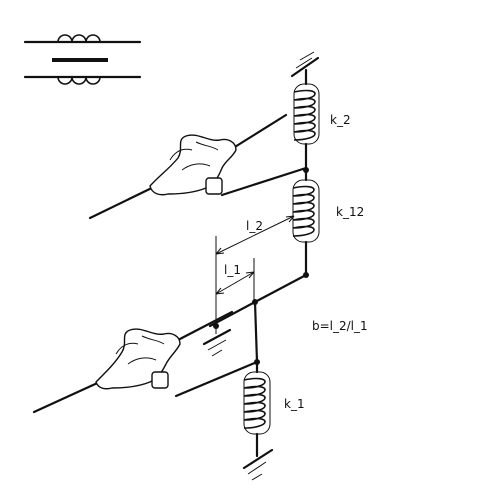 The width and height of the screenshot is (500, 500). Describe the element at coordinates (82, 59) in the screenshot. I see `transformer-symbol-icon` at that location.